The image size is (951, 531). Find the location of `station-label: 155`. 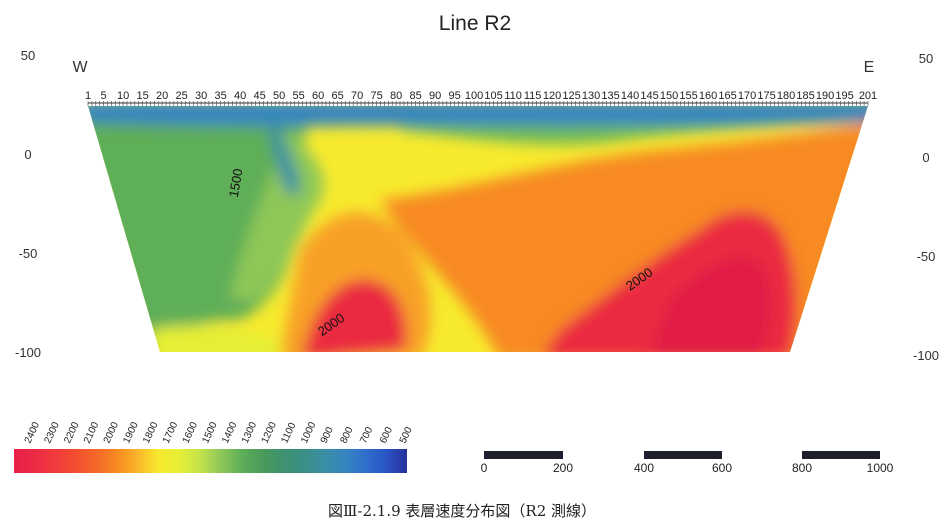

station-label: 155 is located at coordinates (688, 96).